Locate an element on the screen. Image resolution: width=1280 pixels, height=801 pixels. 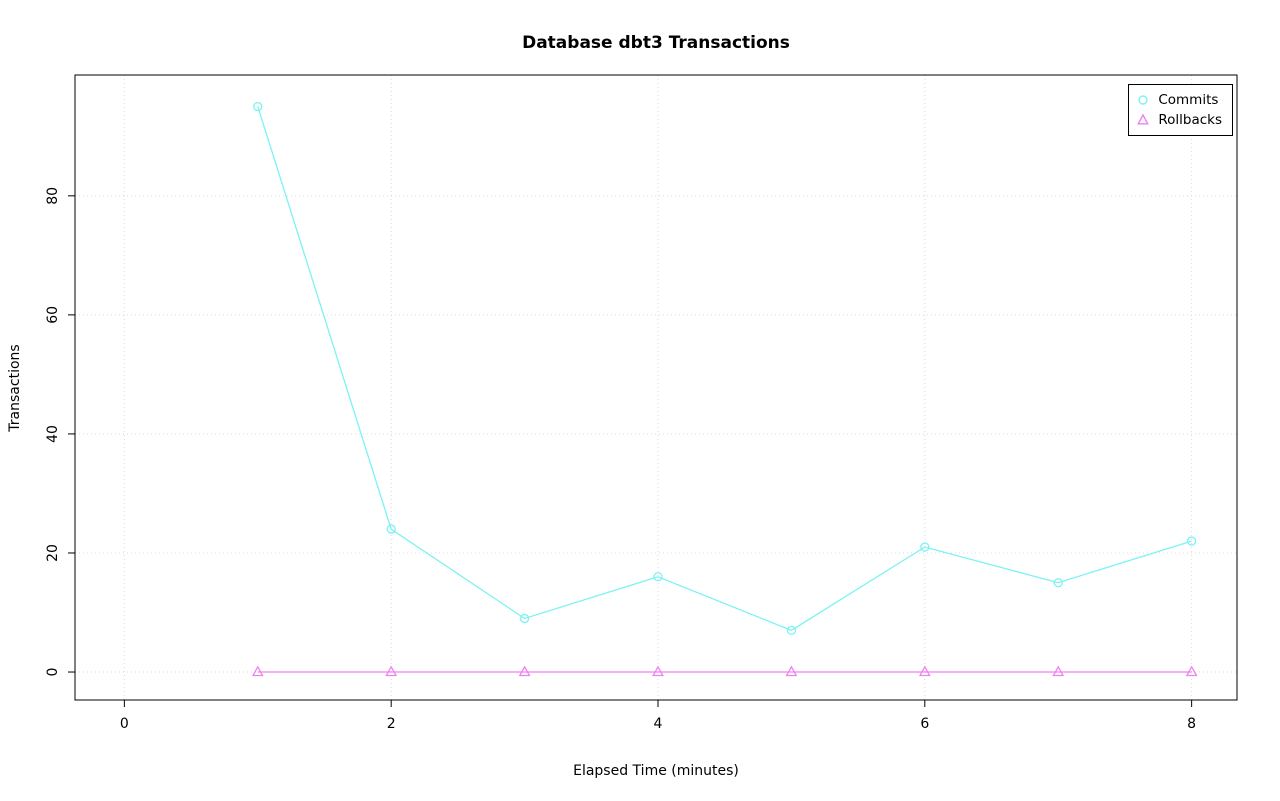
rollbacks-triangle-icon is located at coordinates (1144, 120).